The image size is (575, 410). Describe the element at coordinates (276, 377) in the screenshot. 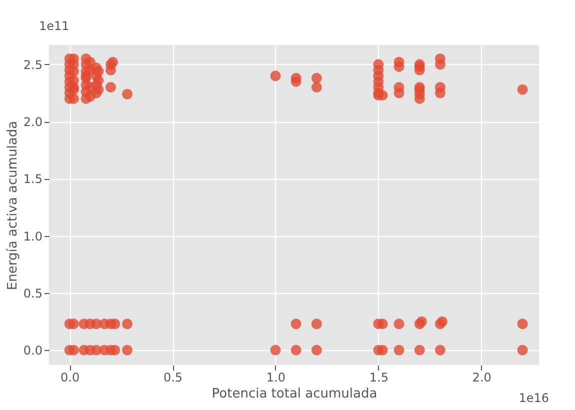

I see `x-tick-label: 1.0` at that location.